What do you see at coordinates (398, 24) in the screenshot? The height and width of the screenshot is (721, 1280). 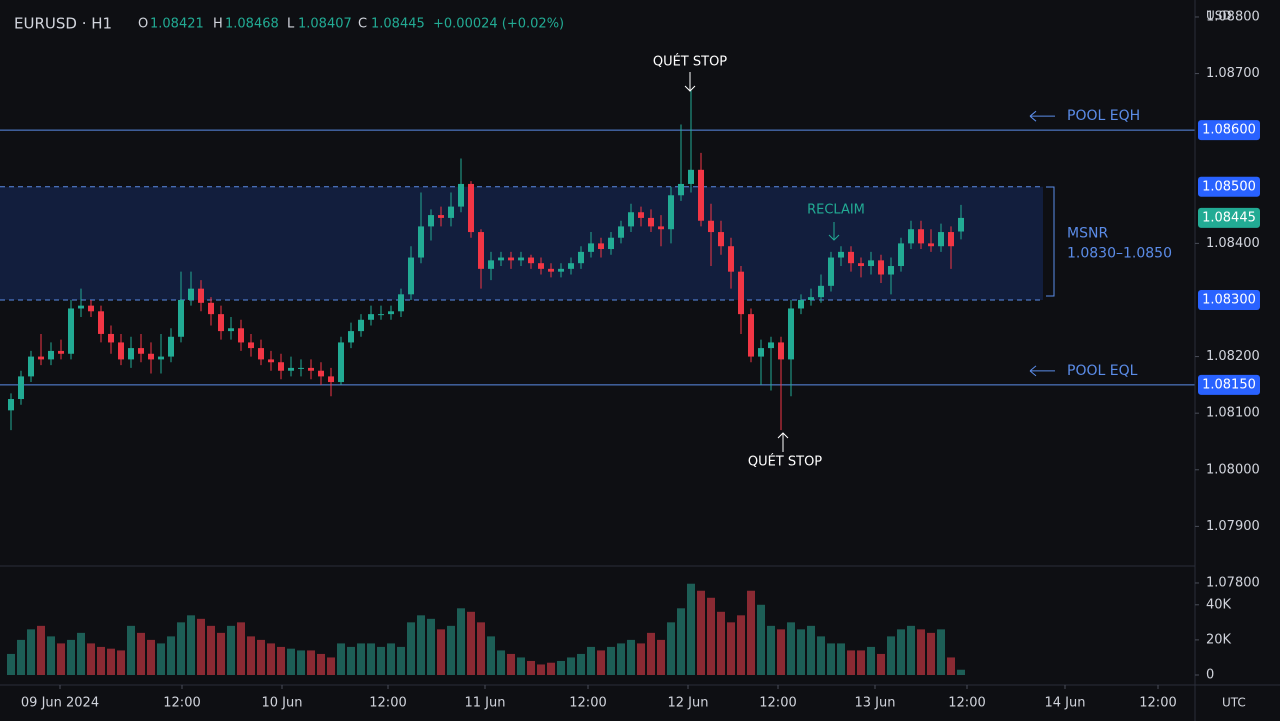 I see `ohlc-value: 1.08445` at bounding box center [398, 24].